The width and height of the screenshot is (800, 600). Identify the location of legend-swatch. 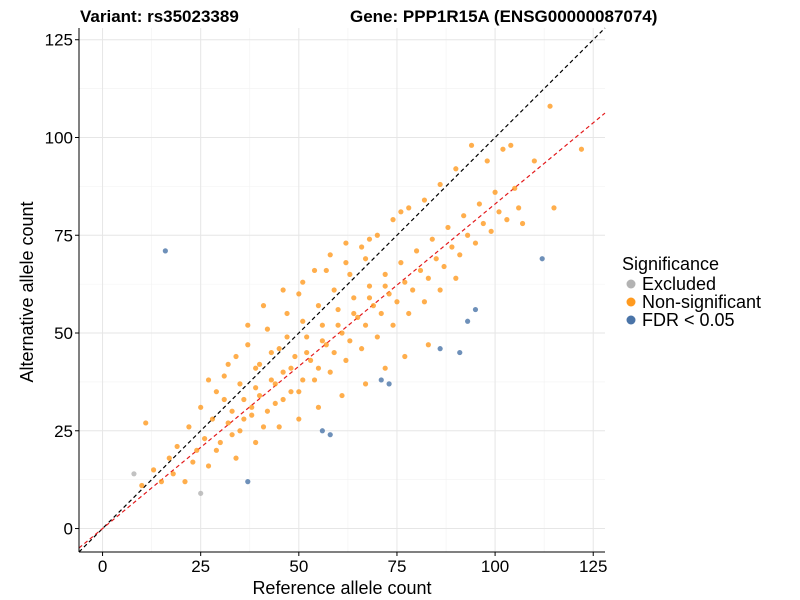
(631, 284).